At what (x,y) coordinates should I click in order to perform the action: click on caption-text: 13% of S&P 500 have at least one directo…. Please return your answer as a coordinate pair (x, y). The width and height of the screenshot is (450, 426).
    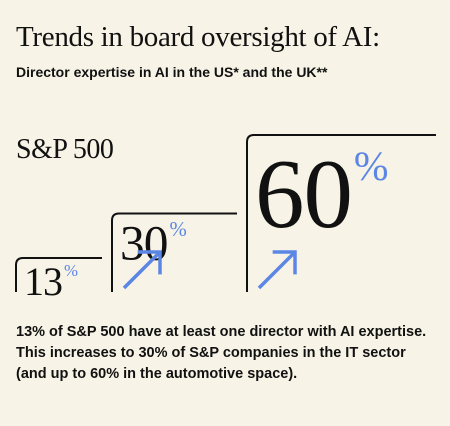
    Looking at the image, I should click on (221, 353).